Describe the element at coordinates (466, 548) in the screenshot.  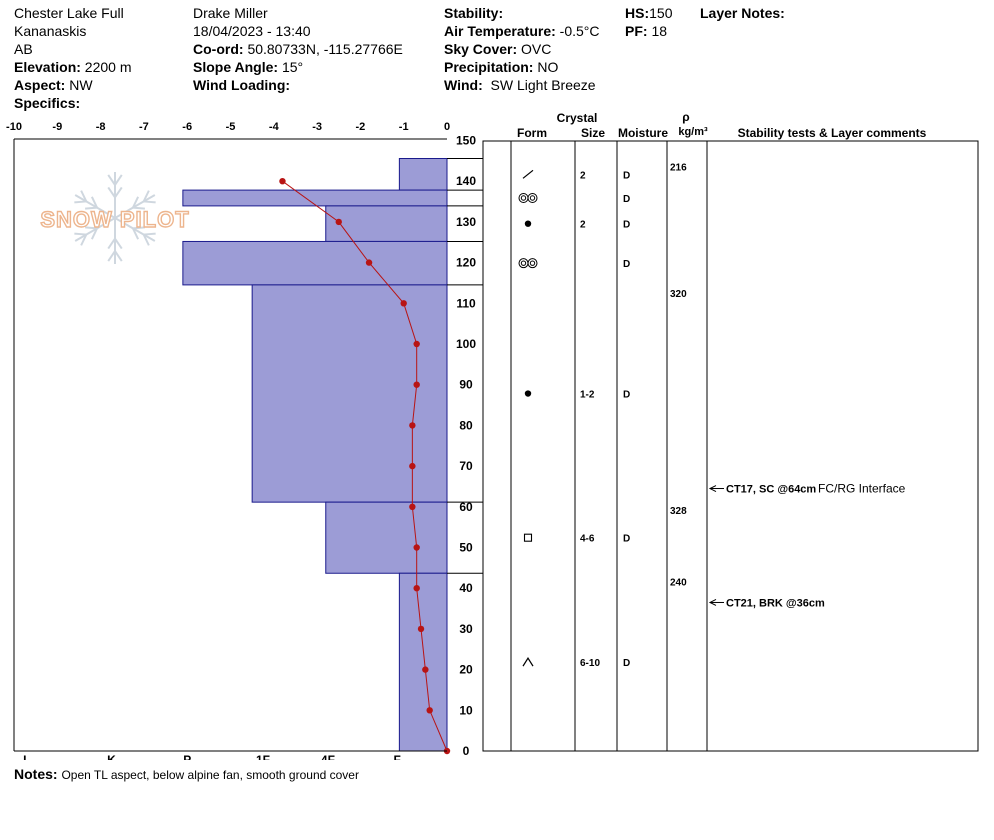
I see `height-tick-label: 50` at that location.